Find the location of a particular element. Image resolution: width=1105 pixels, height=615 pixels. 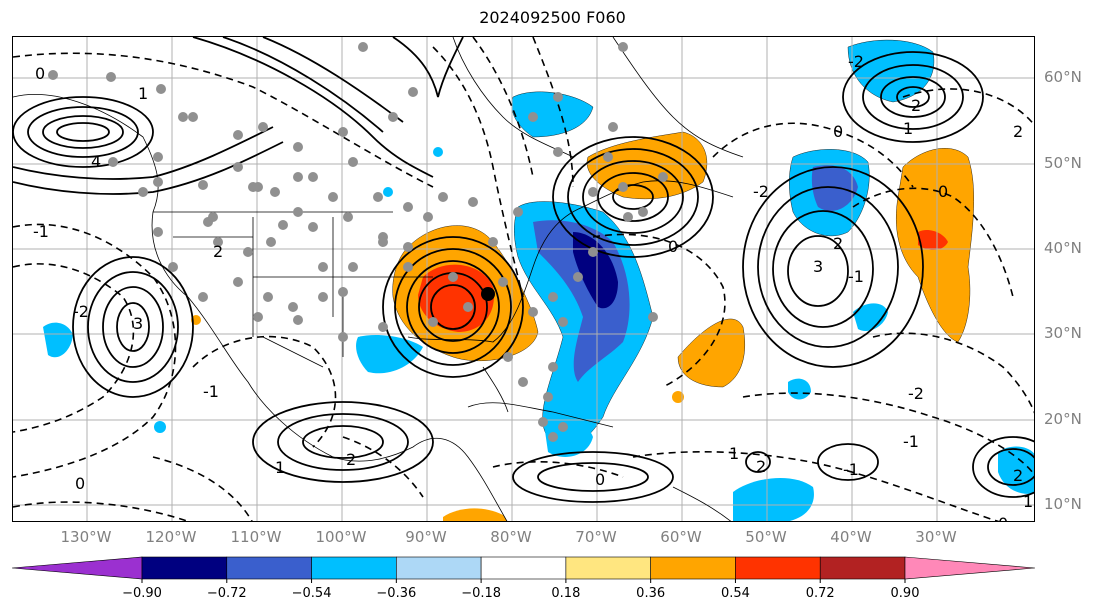

latitude-label: 10°N is located at coordinates (1063, 504).